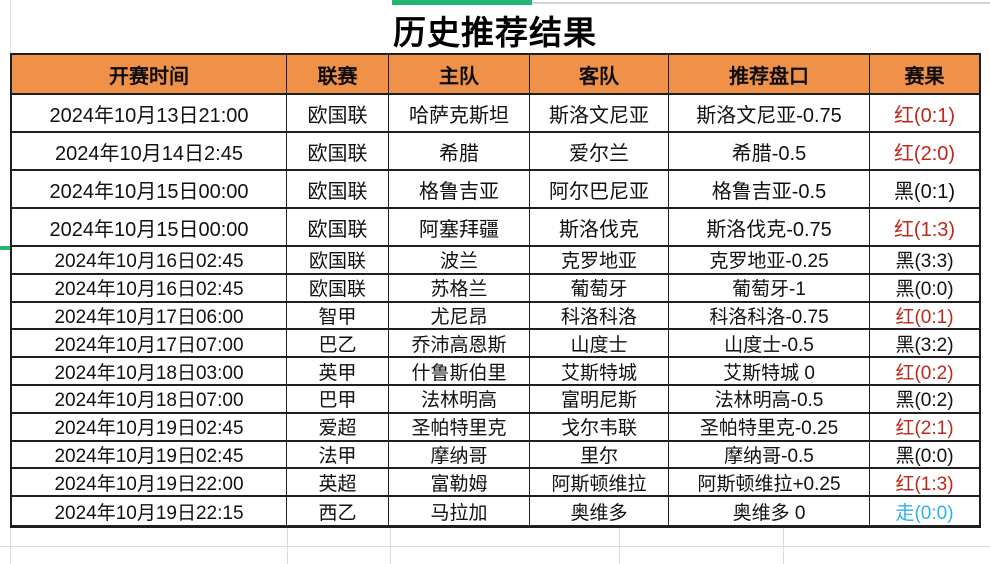  What do you see at coordinates (924, 372) in the screenshot?
I see `cell-result: 红(0:2)` at bounding box center [924, 372].